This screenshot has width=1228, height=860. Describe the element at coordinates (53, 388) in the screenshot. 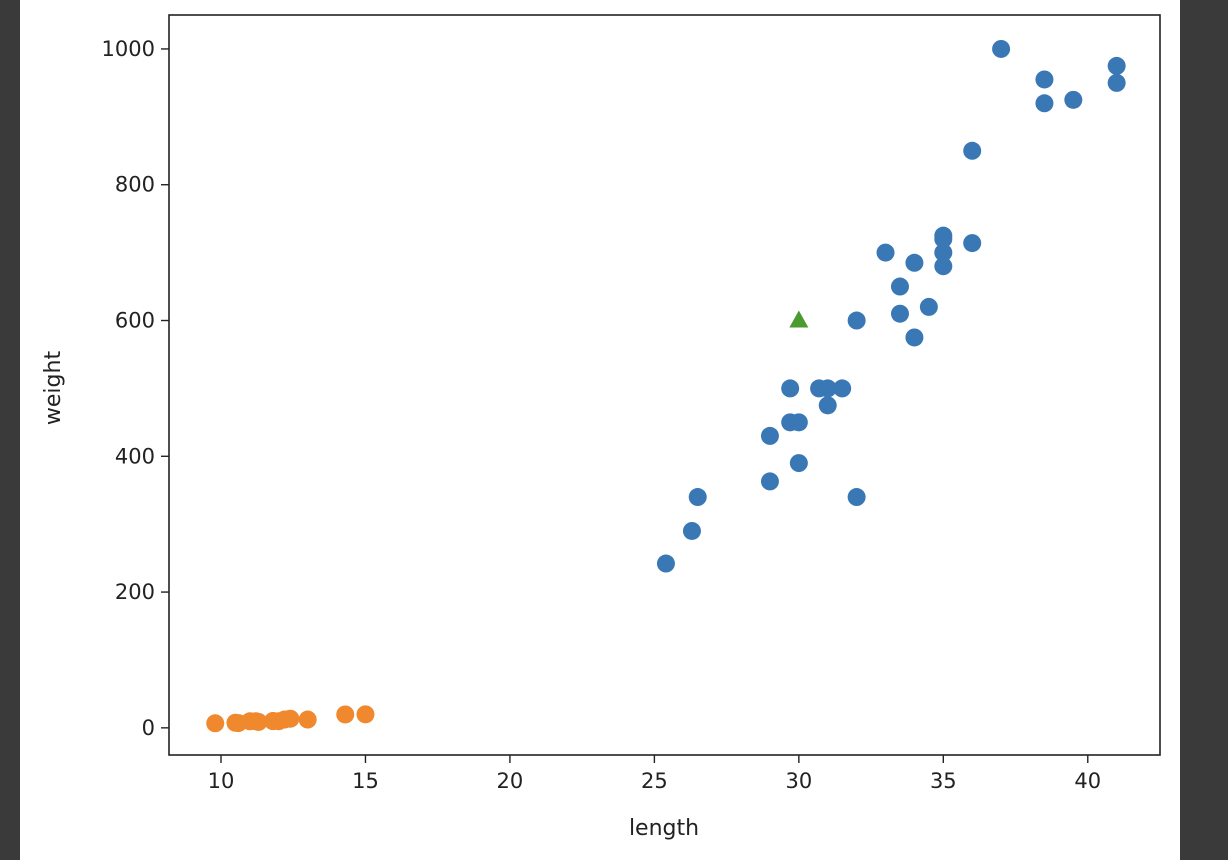

I see `y-axis-label: weight` at that location.